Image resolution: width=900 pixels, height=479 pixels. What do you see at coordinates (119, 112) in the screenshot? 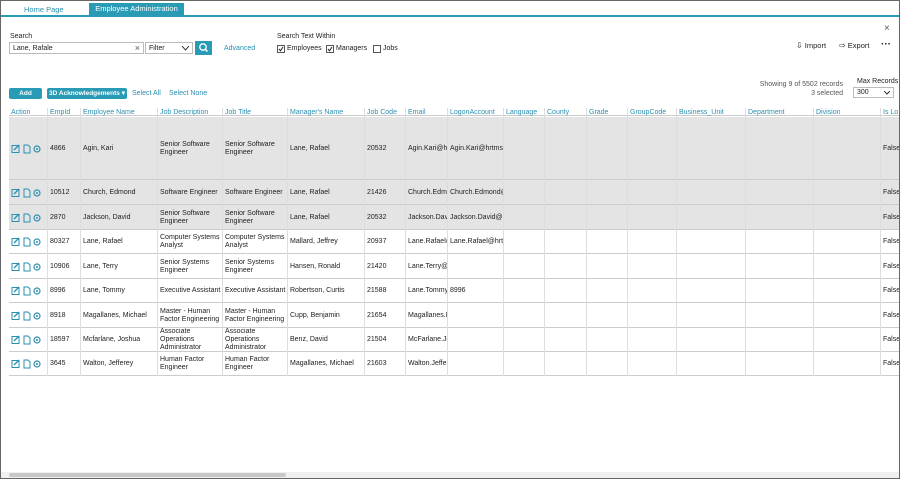
I see `column-header: Employee Name` at bounding box center [119, 112].